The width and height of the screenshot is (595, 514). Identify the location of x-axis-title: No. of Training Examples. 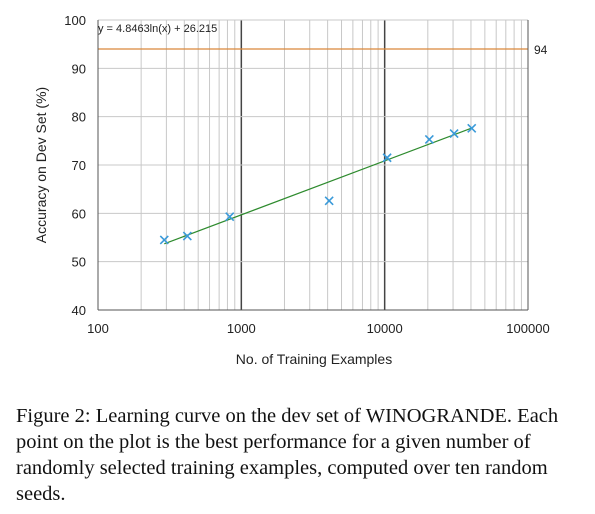
(314, 359).